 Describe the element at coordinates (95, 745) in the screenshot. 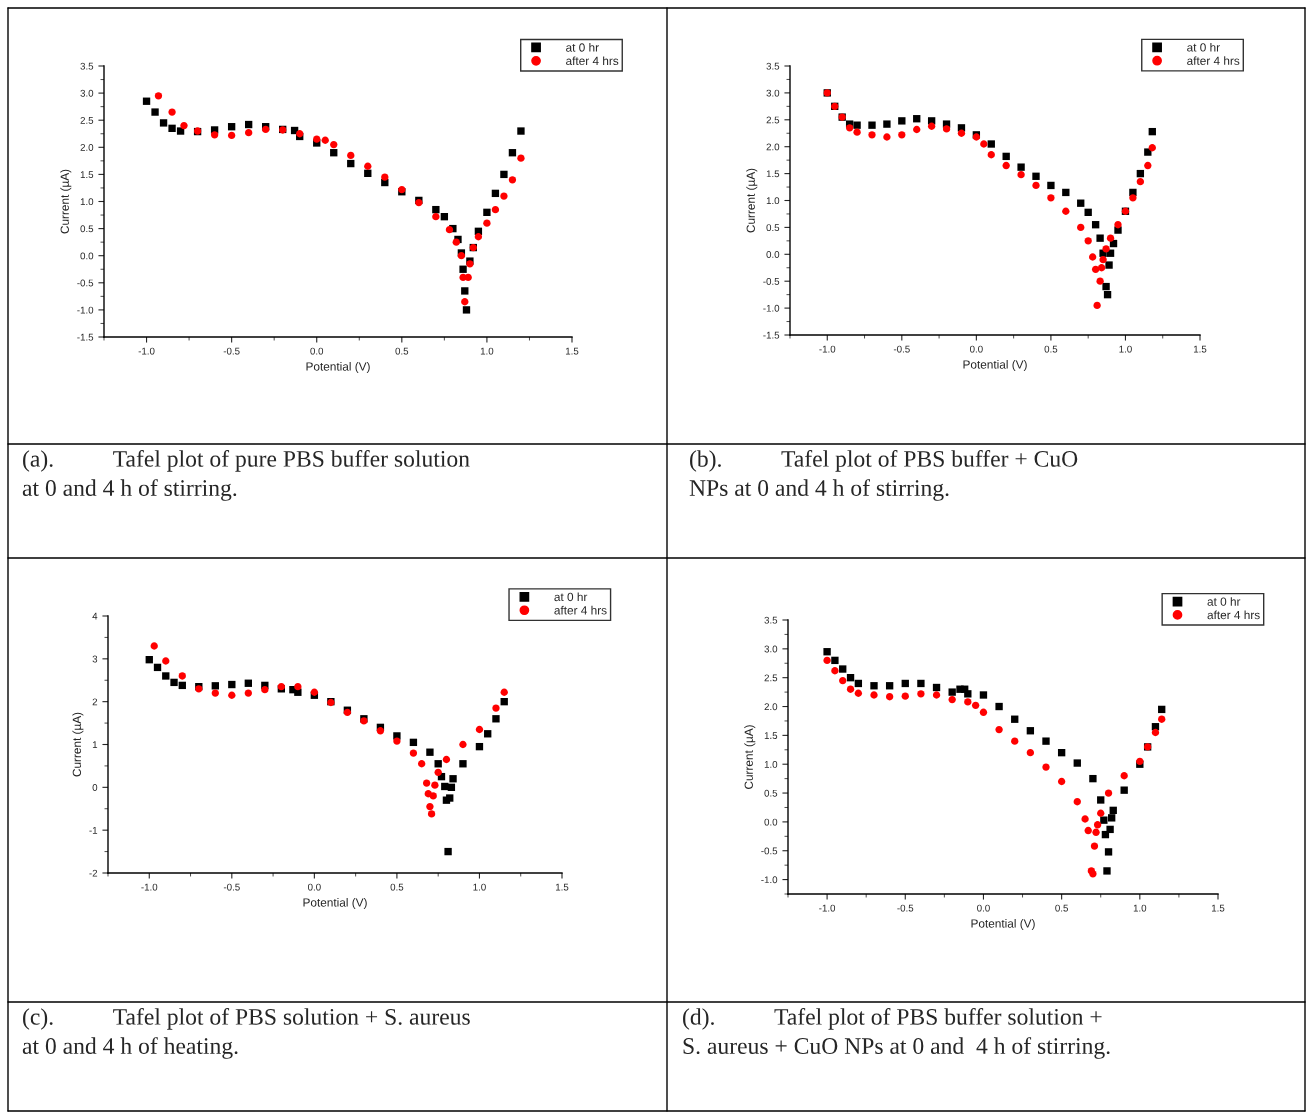

I see `y-tick-label: 1` at that location.